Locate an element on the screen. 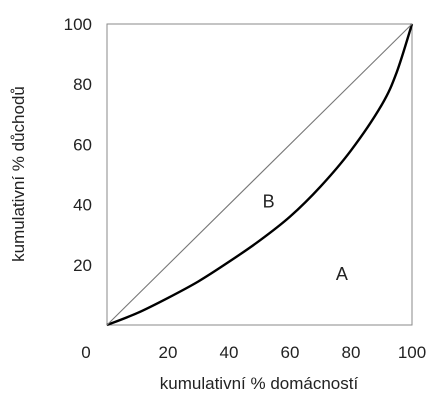  y-tick-label: 60 is located at coordinates (82, 144).